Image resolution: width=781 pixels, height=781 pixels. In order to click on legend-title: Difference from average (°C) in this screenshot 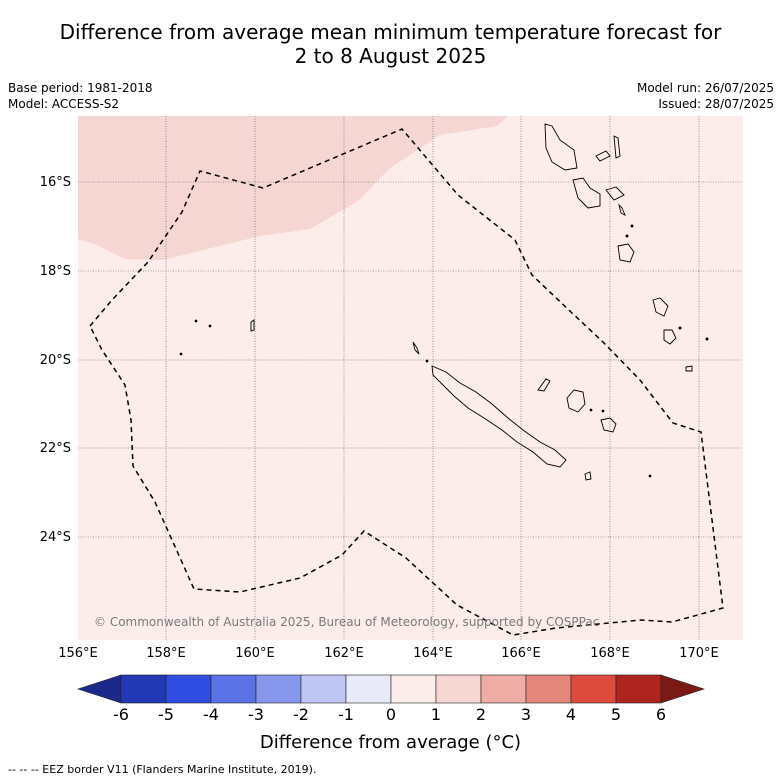, I will do `click(390, 742)`.